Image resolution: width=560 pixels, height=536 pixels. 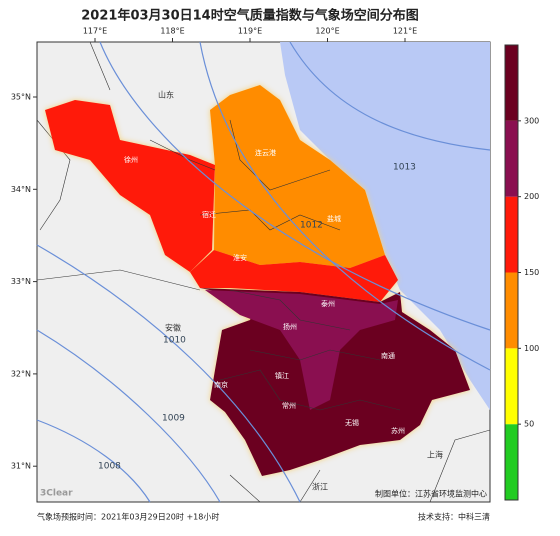 I want to click on city-label: 宿迁, so click(x=209, y=214).